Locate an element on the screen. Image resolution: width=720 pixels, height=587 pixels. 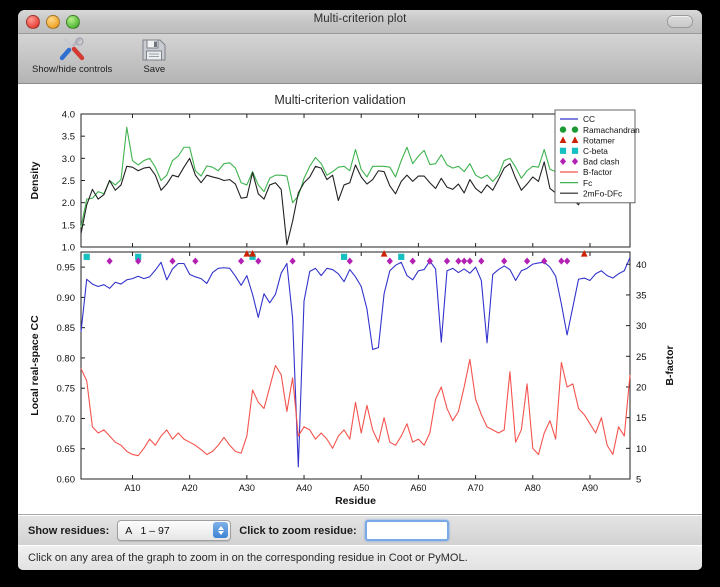
cc-y-axis: 0.60 0.65 0.70 0.75 0.80 0.85 0.90 0.95 is located at coordinates (71, 374).